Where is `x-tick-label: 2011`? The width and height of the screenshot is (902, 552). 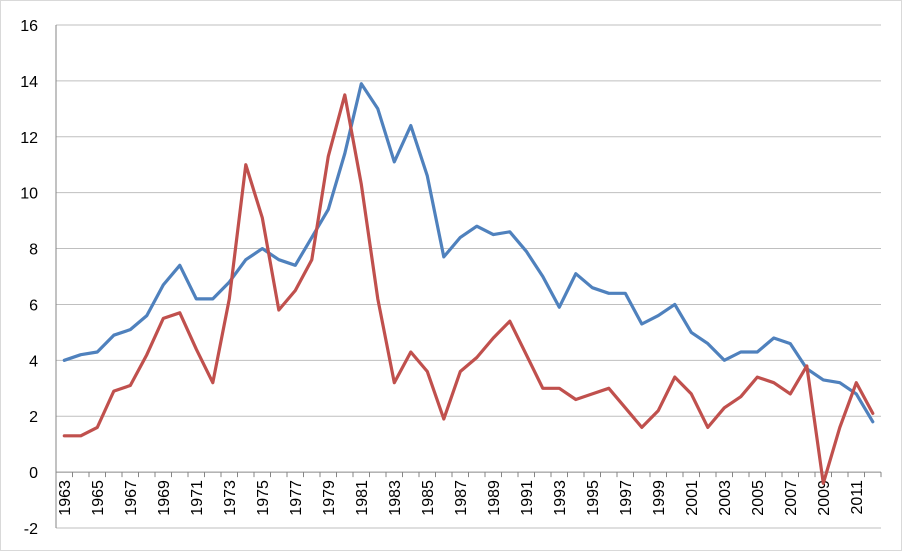 x-tick-label: 2011 is located at coordinates (857, 497).